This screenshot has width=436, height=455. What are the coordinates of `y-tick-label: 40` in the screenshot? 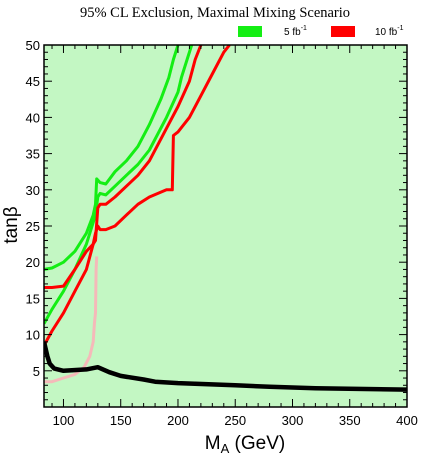 It's located at (33, 117).